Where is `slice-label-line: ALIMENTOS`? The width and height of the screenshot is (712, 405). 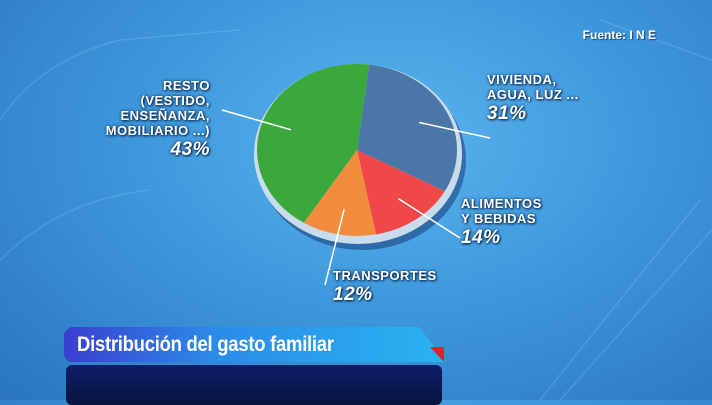 slice-label-line: ALIMENTOS is located at coordinates (501, 203).